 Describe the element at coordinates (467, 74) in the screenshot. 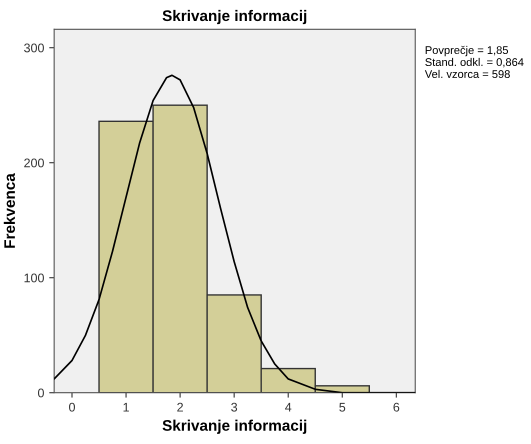

I see `text: Vel. vzorca = 598` at that location.